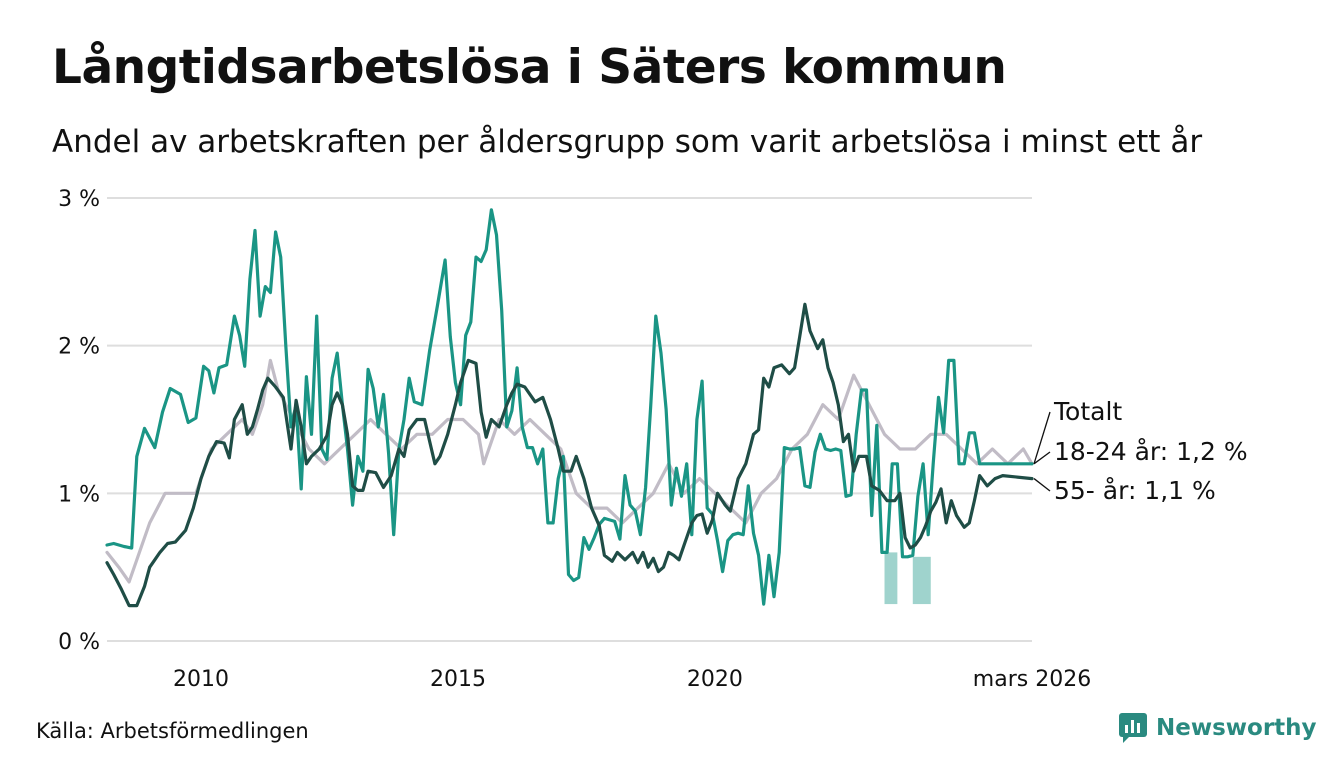  Describe the element at coordinates (1087, 411) in the screenshot. I see `series-label-total: Totalt` at that location.